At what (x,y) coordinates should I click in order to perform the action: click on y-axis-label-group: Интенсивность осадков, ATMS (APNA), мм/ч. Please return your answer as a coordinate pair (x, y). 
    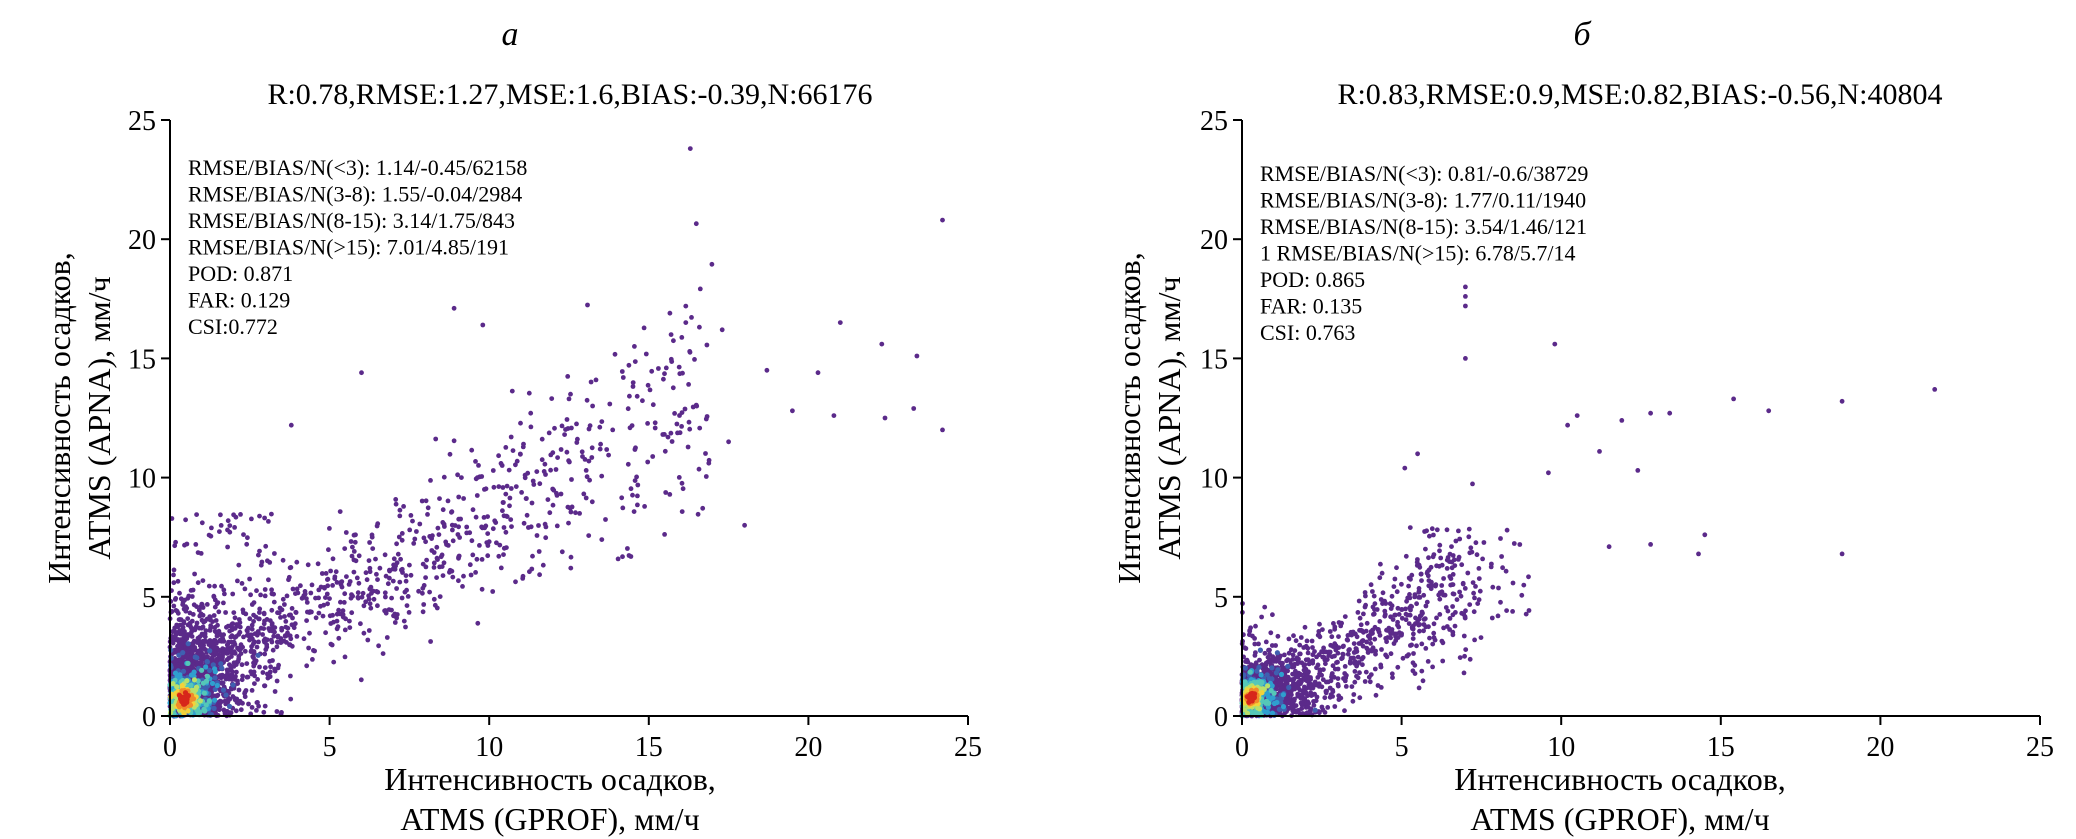
    Looking at the image, I should click on (79, 418).